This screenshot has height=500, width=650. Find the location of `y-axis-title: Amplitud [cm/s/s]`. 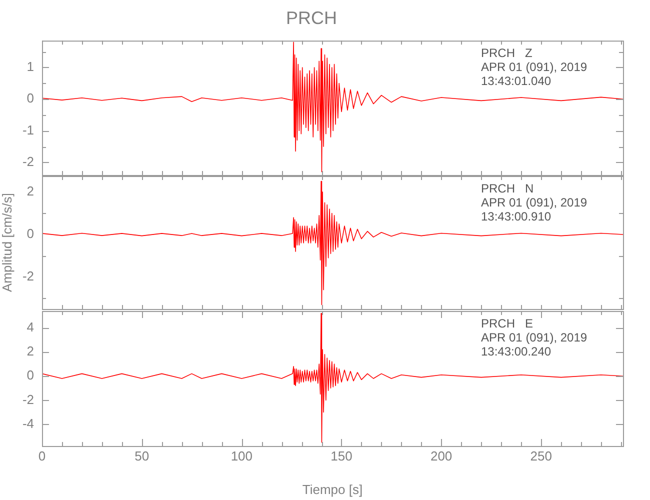

y-axis-title: Amplitud [cm/s/s] is located at coordinates (7, 242).